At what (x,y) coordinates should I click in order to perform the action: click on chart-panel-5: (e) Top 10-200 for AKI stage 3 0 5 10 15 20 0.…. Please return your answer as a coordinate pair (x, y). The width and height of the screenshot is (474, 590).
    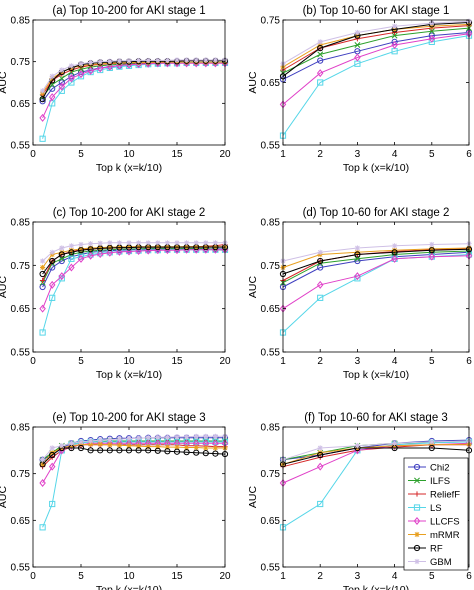
    Looking at the image, I should click on (115, 501).